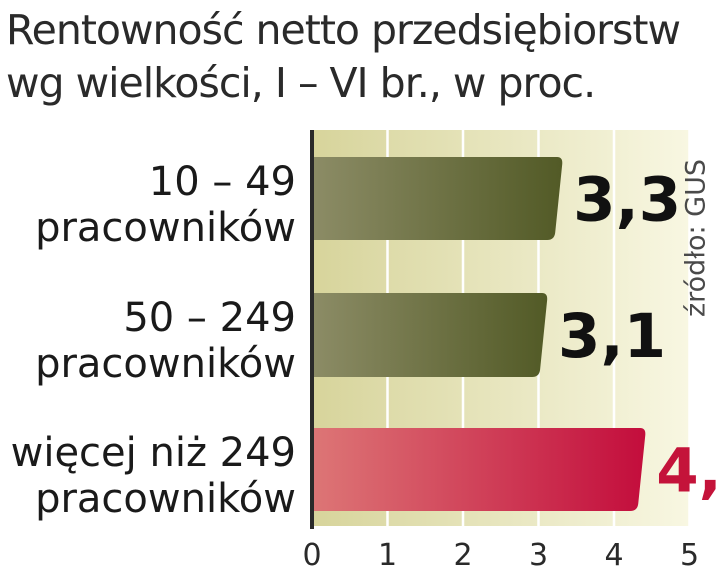 This screenshot has width=720, height=572. What do you see at coordinates (688, 471) in the screenshot?
I see `value-label: 4,4` at bounding box center [688, 471].